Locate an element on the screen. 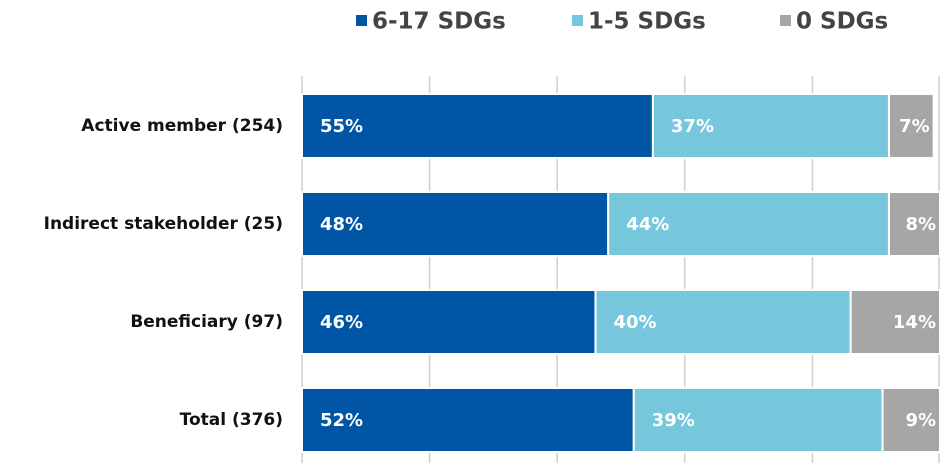  value-label: 8% is located at coordinates (920, 224).